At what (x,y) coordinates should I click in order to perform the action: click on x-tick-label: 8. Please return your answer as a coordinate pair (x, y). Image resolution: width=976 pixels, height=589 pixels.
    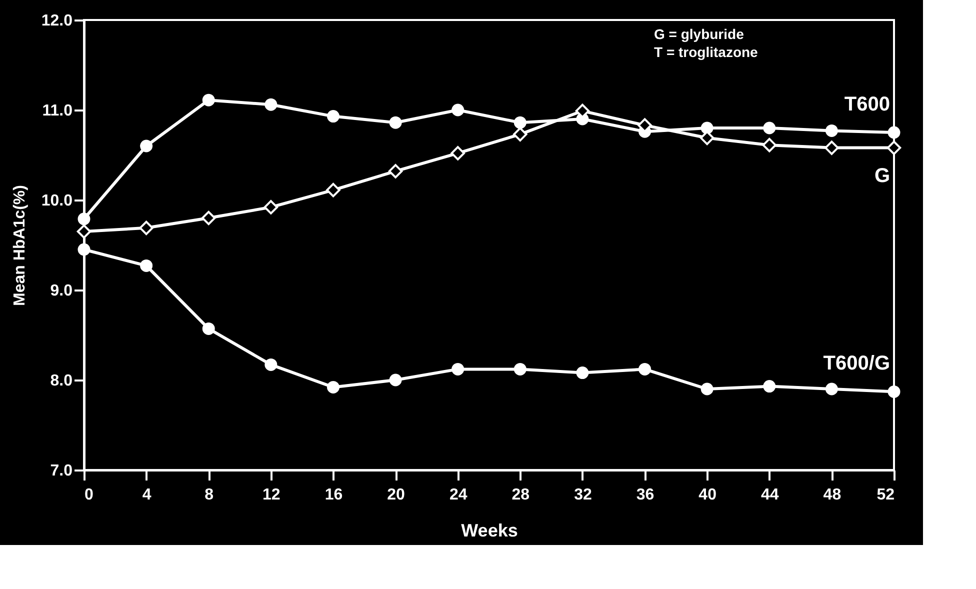
    Looking at the image, I should click on (209, 495).